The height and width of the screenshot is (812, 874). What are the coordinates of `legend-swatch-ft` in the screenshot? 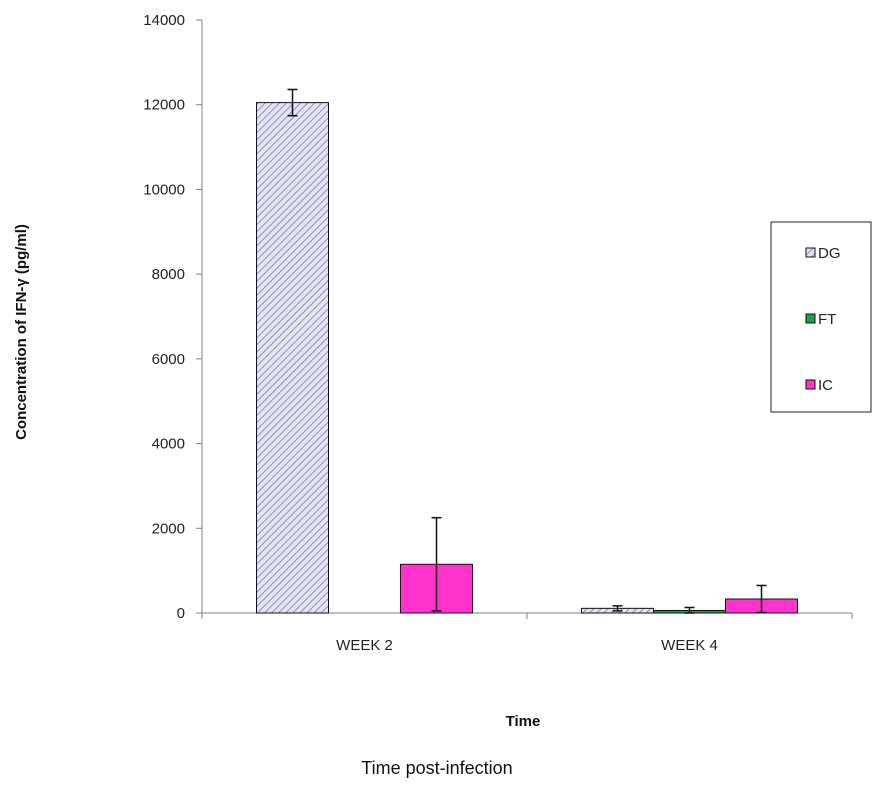 It's located at (810, 318).